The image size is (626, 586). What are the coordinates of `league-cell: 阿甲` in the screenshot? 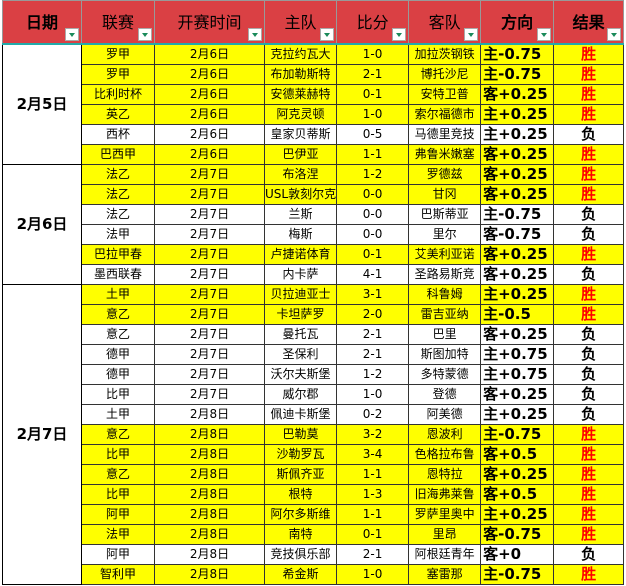 It's located at (118, 514).